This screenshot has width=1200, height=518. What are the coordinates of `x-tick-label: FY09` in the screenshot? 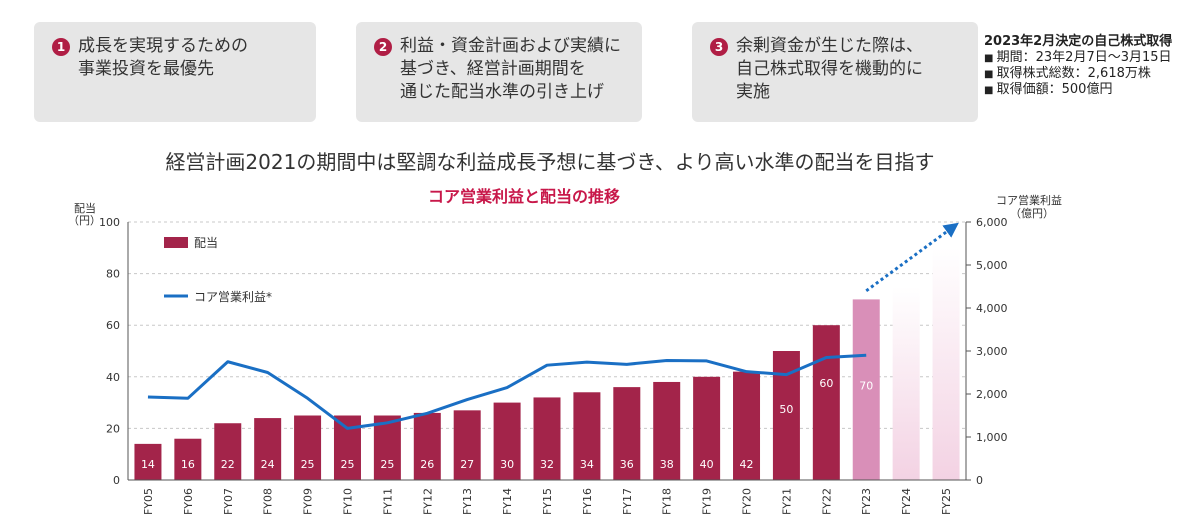 It's located at (308, 501).